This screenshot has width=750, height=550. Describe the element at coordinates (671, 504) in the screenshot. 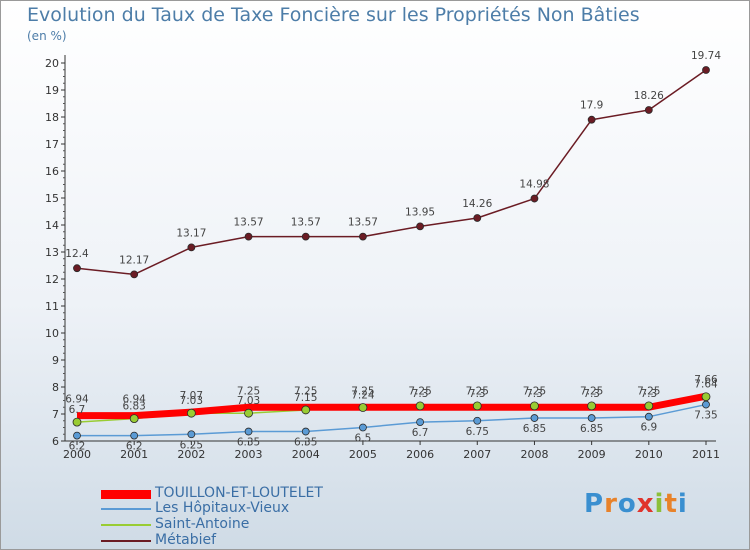

I see `logo-letter: t` at that location.